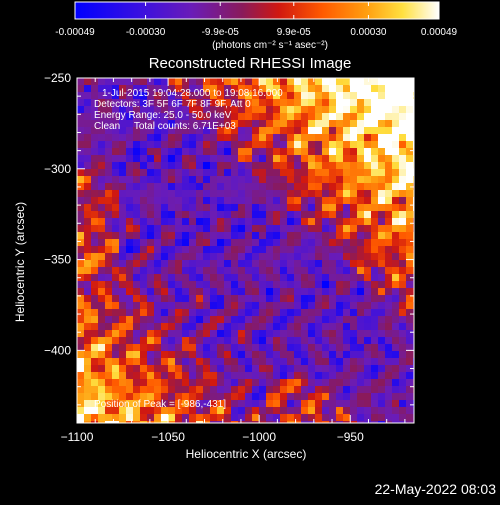 Image resolution: width=500 pixels, height=505 pixels. What do you see at coordinates (257, 10) in the screenshot?
I see `colorbar` at bounding box center [257, 10].